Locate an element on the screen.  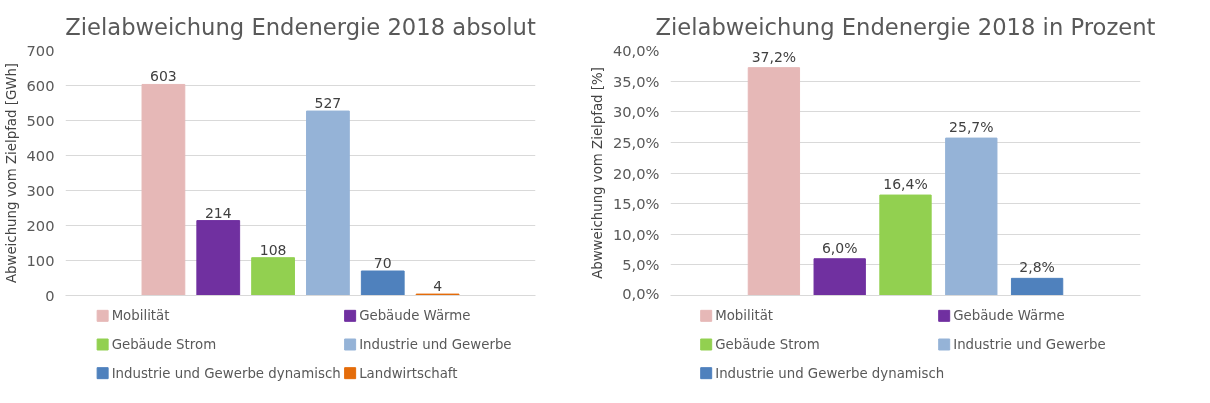
data-label: 2,8% is located at coordinates (1037, 267).